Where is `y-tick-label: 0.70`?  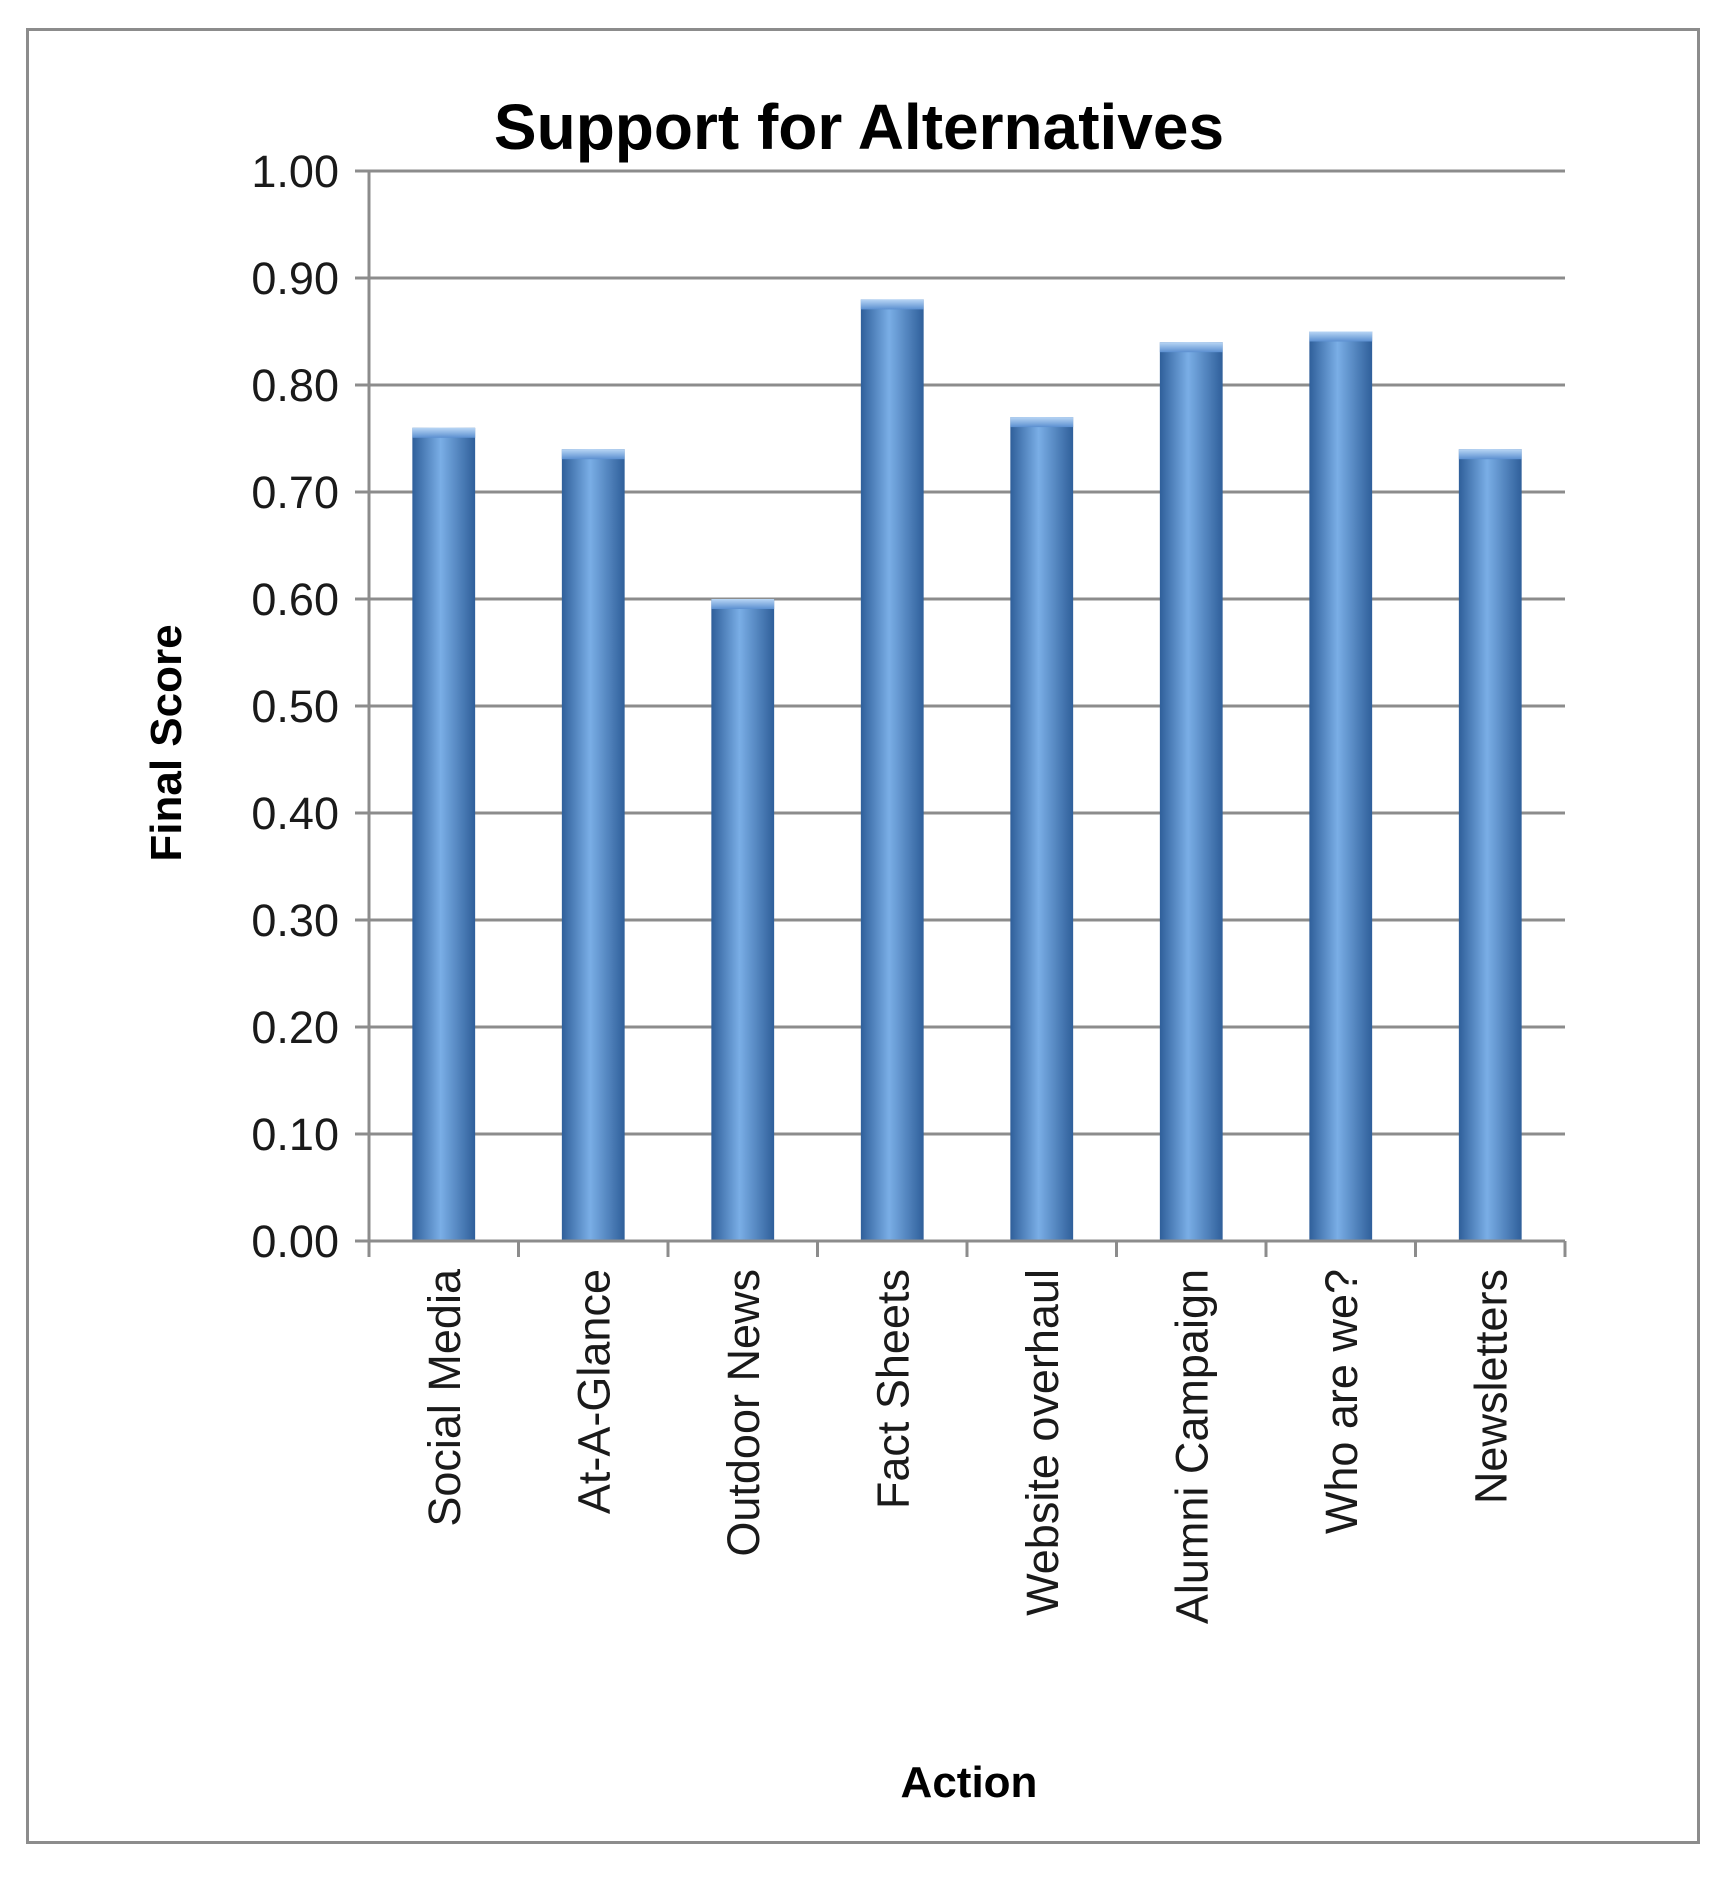
y-tick-label: 0.70 is located at coordinates (295, 492).